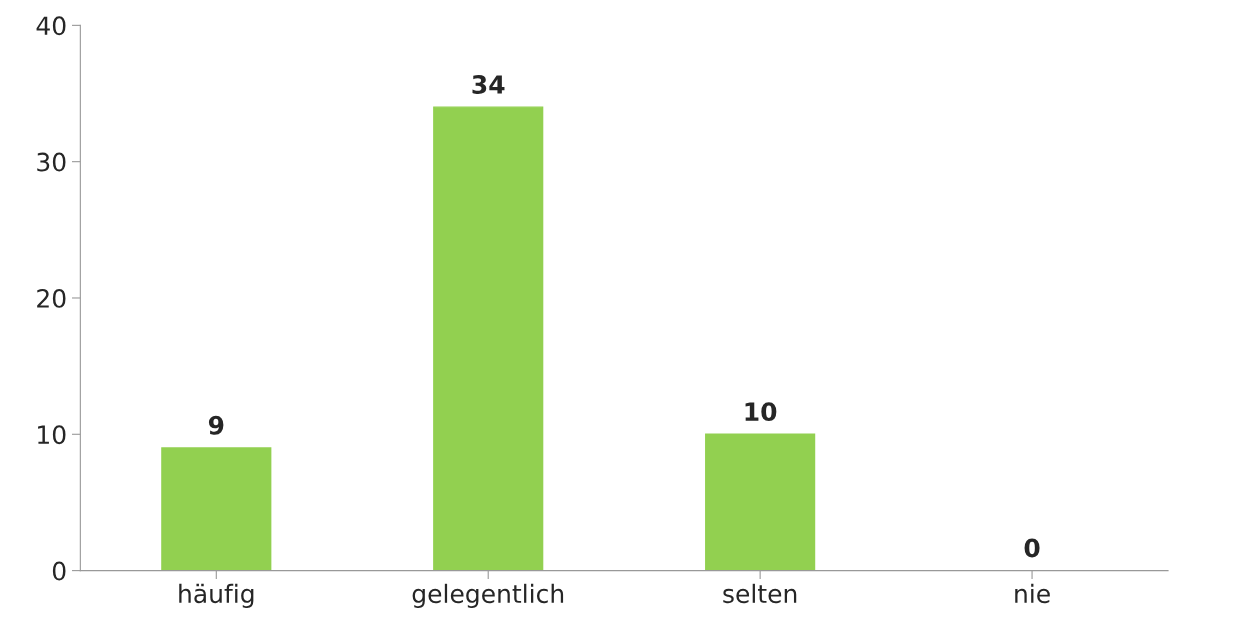 Image resolution: width=1236 pixels, height=634 pixels. What do you see at coordinates (216, 595) in the screenshot?
I see `x-tick-label: häufig` at bounding box center [216, 595].